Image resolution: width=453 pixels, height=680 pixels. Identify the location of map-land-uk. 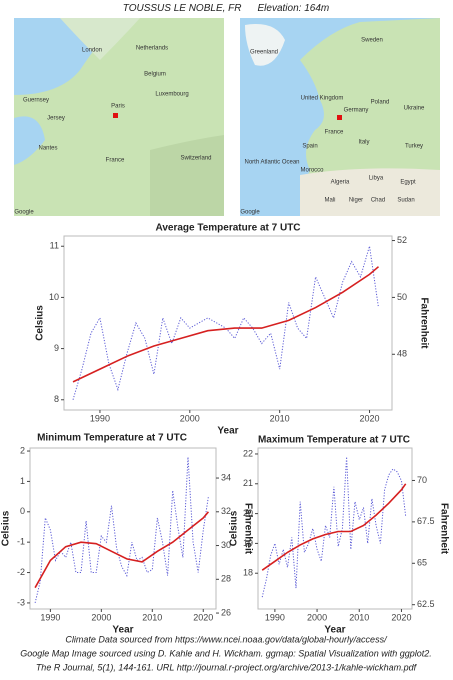
(100, 39).